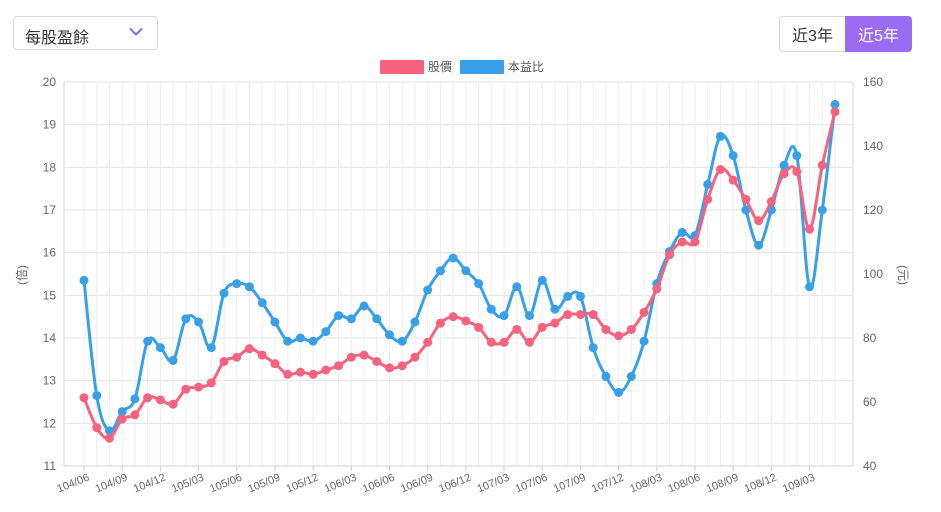 The height and width of the screenshot is (512, 941). What do you see at coordinates (482, 67) in the screenshot?
I see `legend-swatch-pe` at bounding box center [482, 67].